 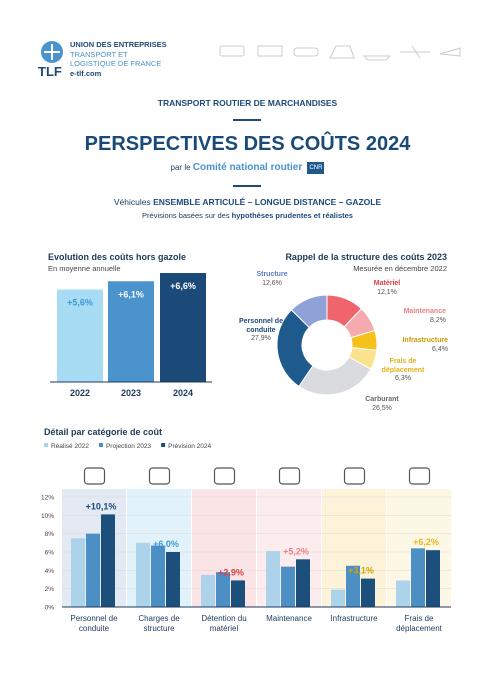 What do you see at coordinates (180, 168) in the screenshot?
I see `byline-prefix: par le` at bounding box center [180, 168].